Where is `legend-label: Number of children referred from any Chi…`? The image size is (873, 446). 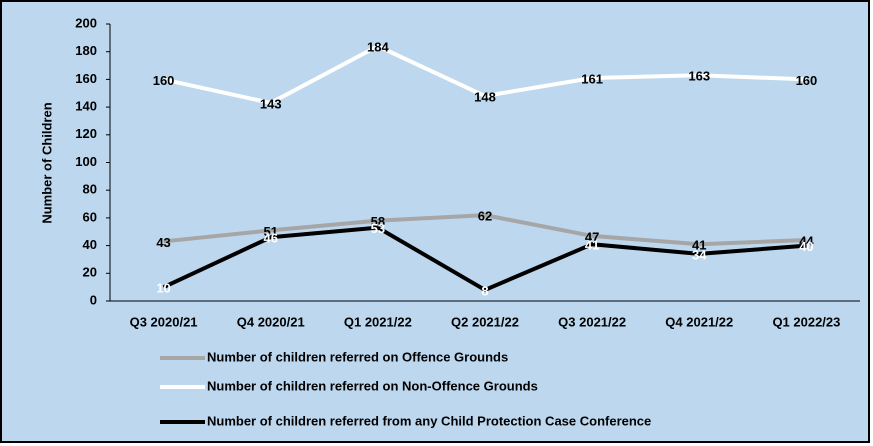 legend-label: Number of children referred from any Chi… is located at coordinates (429, 420).